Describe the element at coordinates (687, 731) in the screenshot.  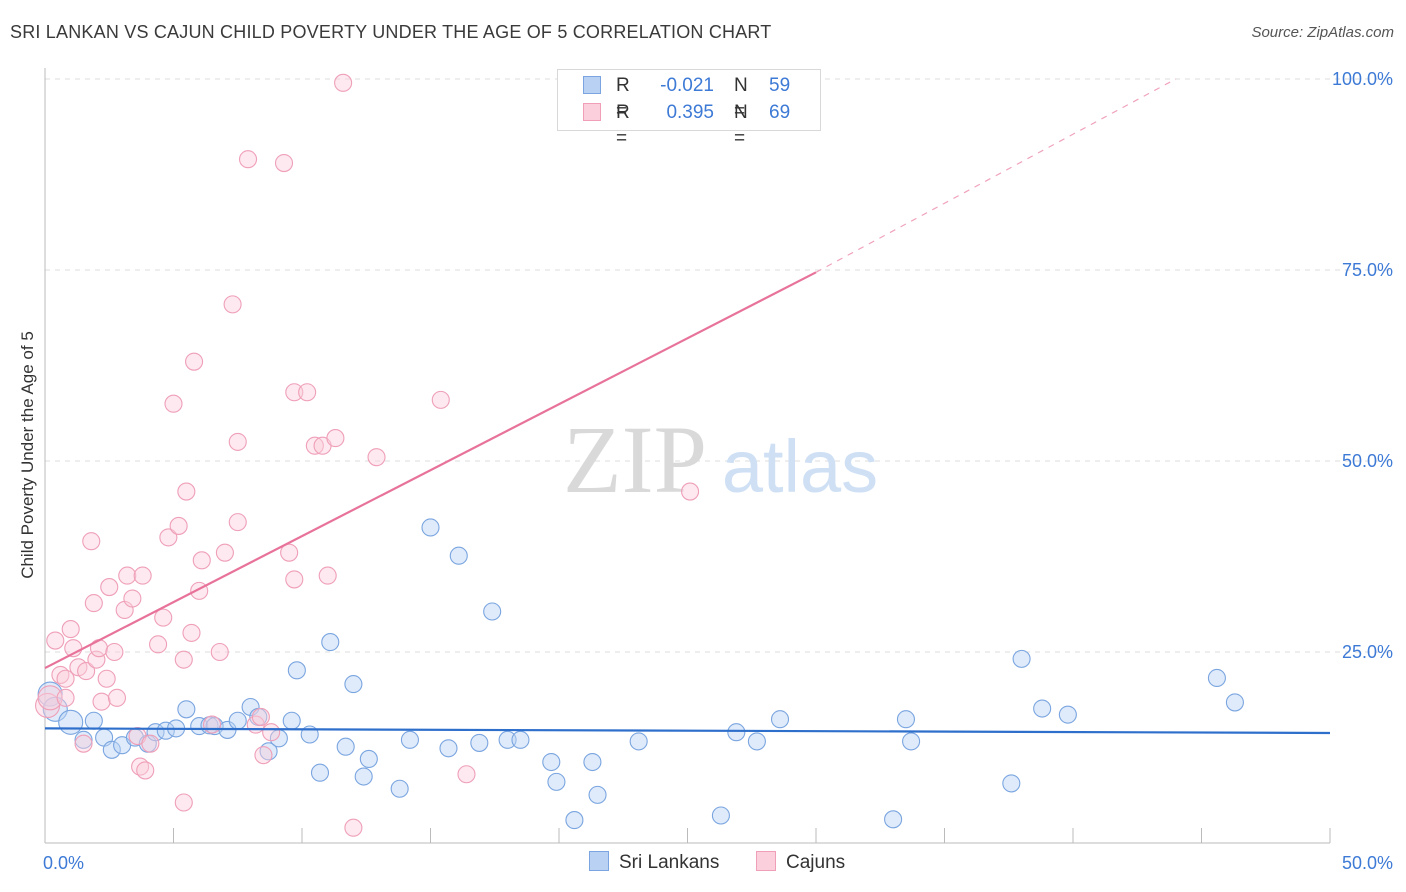
I see `sri-lankans-trend-line` at that location.